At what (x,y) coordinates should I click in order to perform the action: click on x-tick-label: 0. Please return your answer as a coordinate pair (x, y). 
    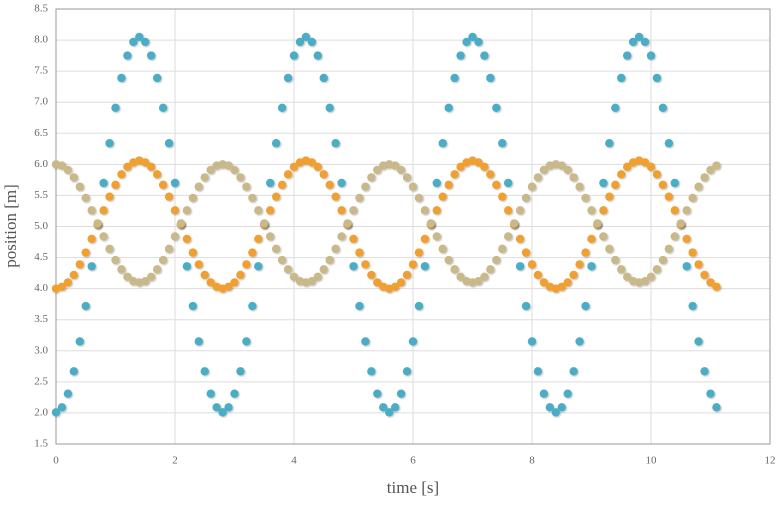
    Looking at the image, I should click on (56, 461).